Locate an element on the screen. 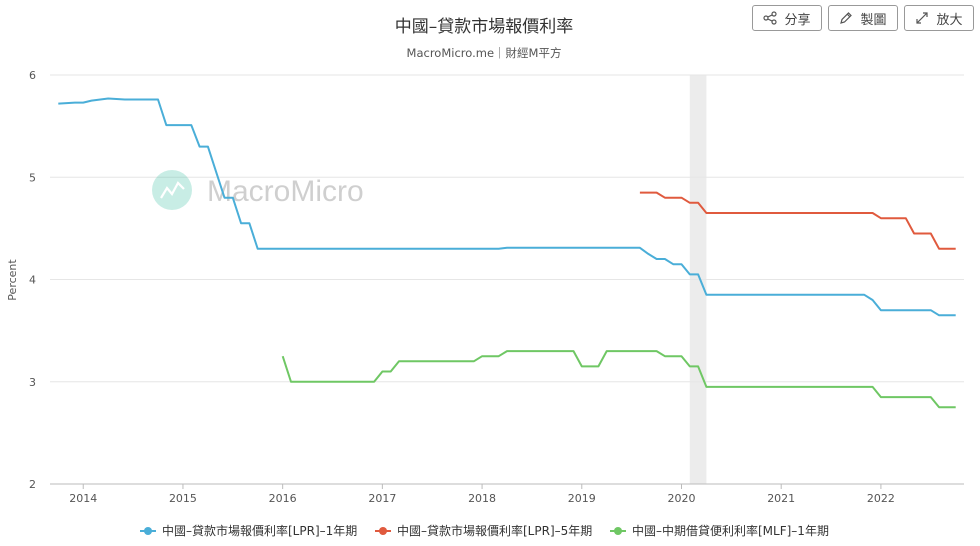  legend-item-0: 中國–貸款市場報價利率[LPR]–1年期 is located at coordinates (248, 530).